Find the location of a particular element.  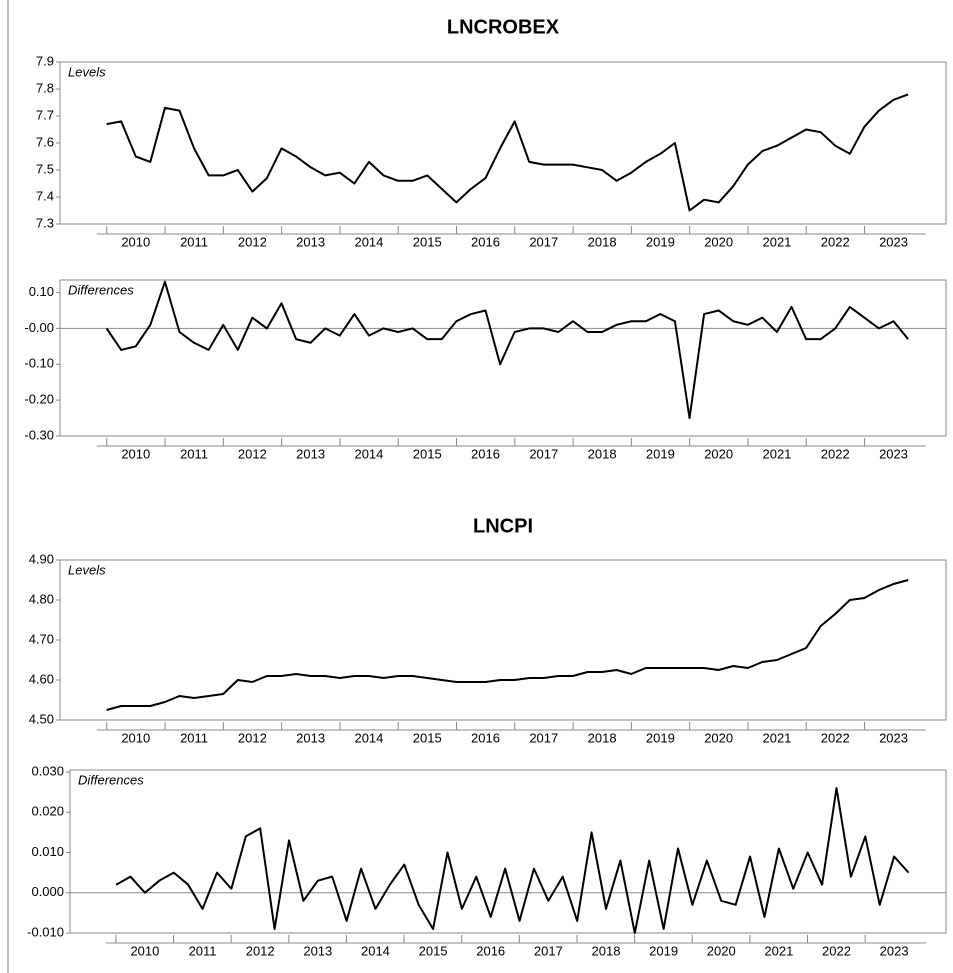

y-tick-label: 4.80 is located at coordinates (41, 598).